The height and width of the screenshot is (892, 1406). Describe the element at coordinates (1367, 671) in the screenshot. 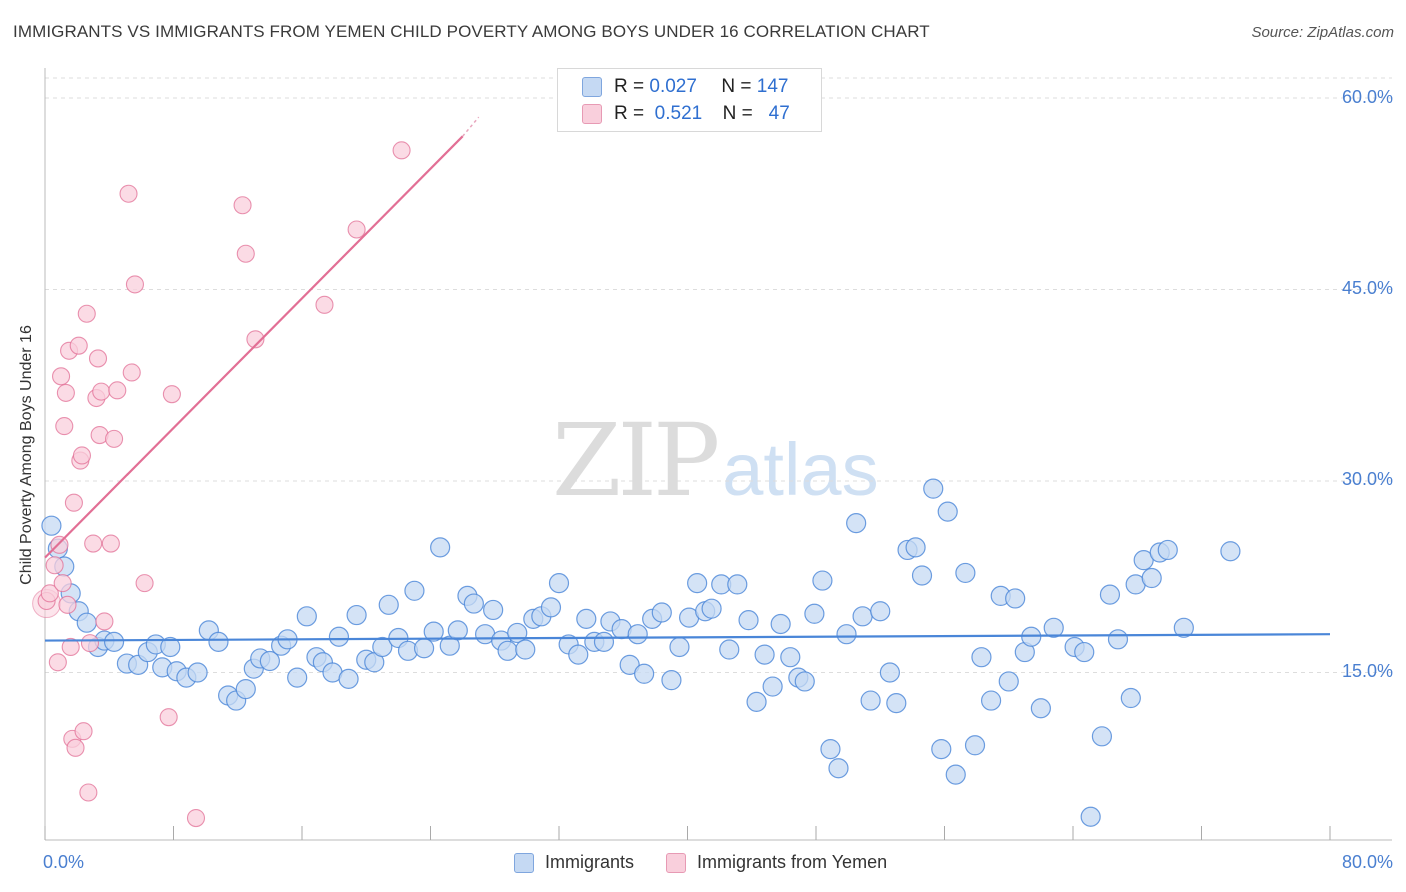

I see `y-tick-label: 15.0%` at that location.